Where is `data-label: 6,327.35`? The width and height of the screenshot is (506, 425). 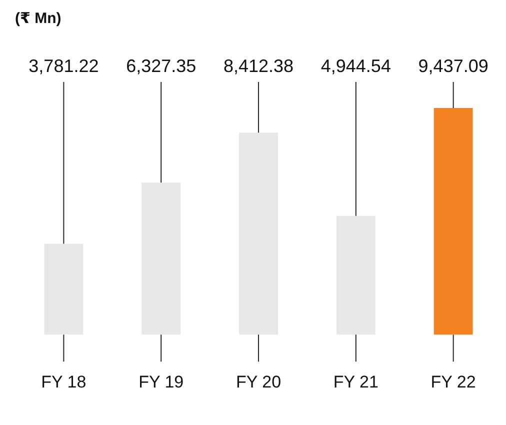 data-label: 6,327.35 is located at coordinates (161, 66).